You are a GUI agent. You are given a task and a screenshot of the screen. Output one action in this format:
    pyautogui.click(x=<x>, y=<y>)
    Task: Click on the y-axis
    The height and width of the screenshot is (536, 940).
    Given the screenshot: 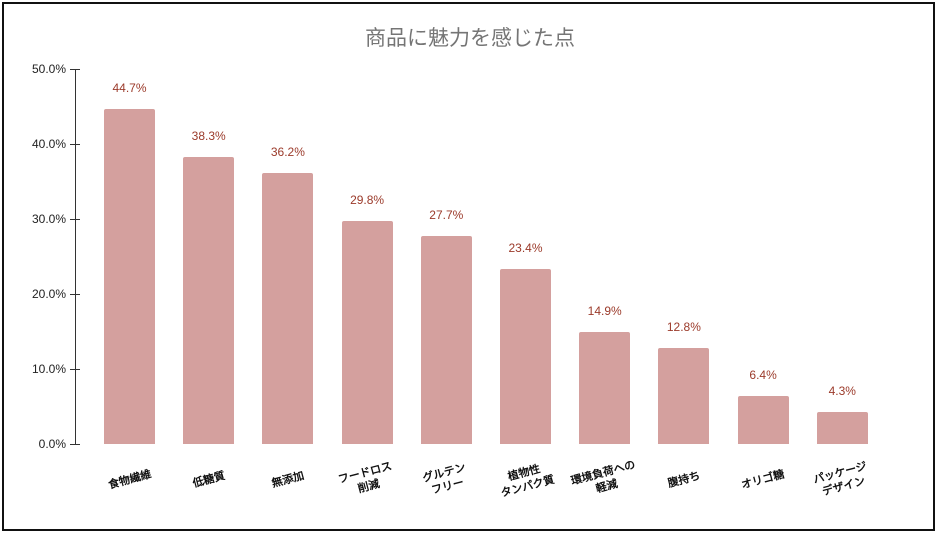 What is the action you would take?
    pyautogui.click(x=75, y=256)
    